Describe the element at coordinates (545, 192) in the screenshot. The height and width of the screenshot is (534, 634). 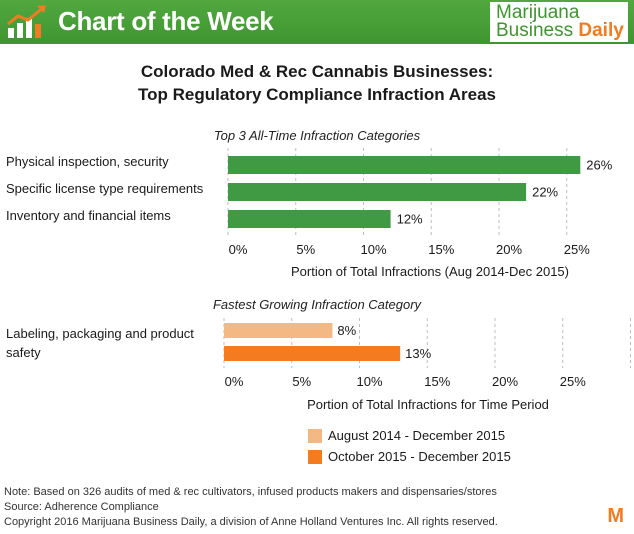
I see `bar-value-label: 22%` at that location.